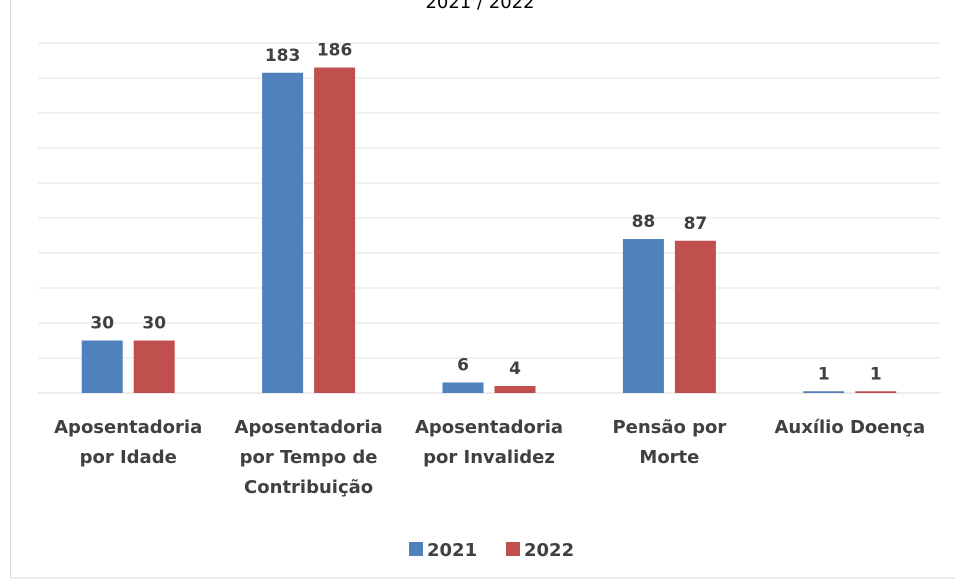  What do you see at coordinates (669, 442) in the screenshot?
I see `x-tick-label: Pensão por Morte` at bounding box center [669, 442].